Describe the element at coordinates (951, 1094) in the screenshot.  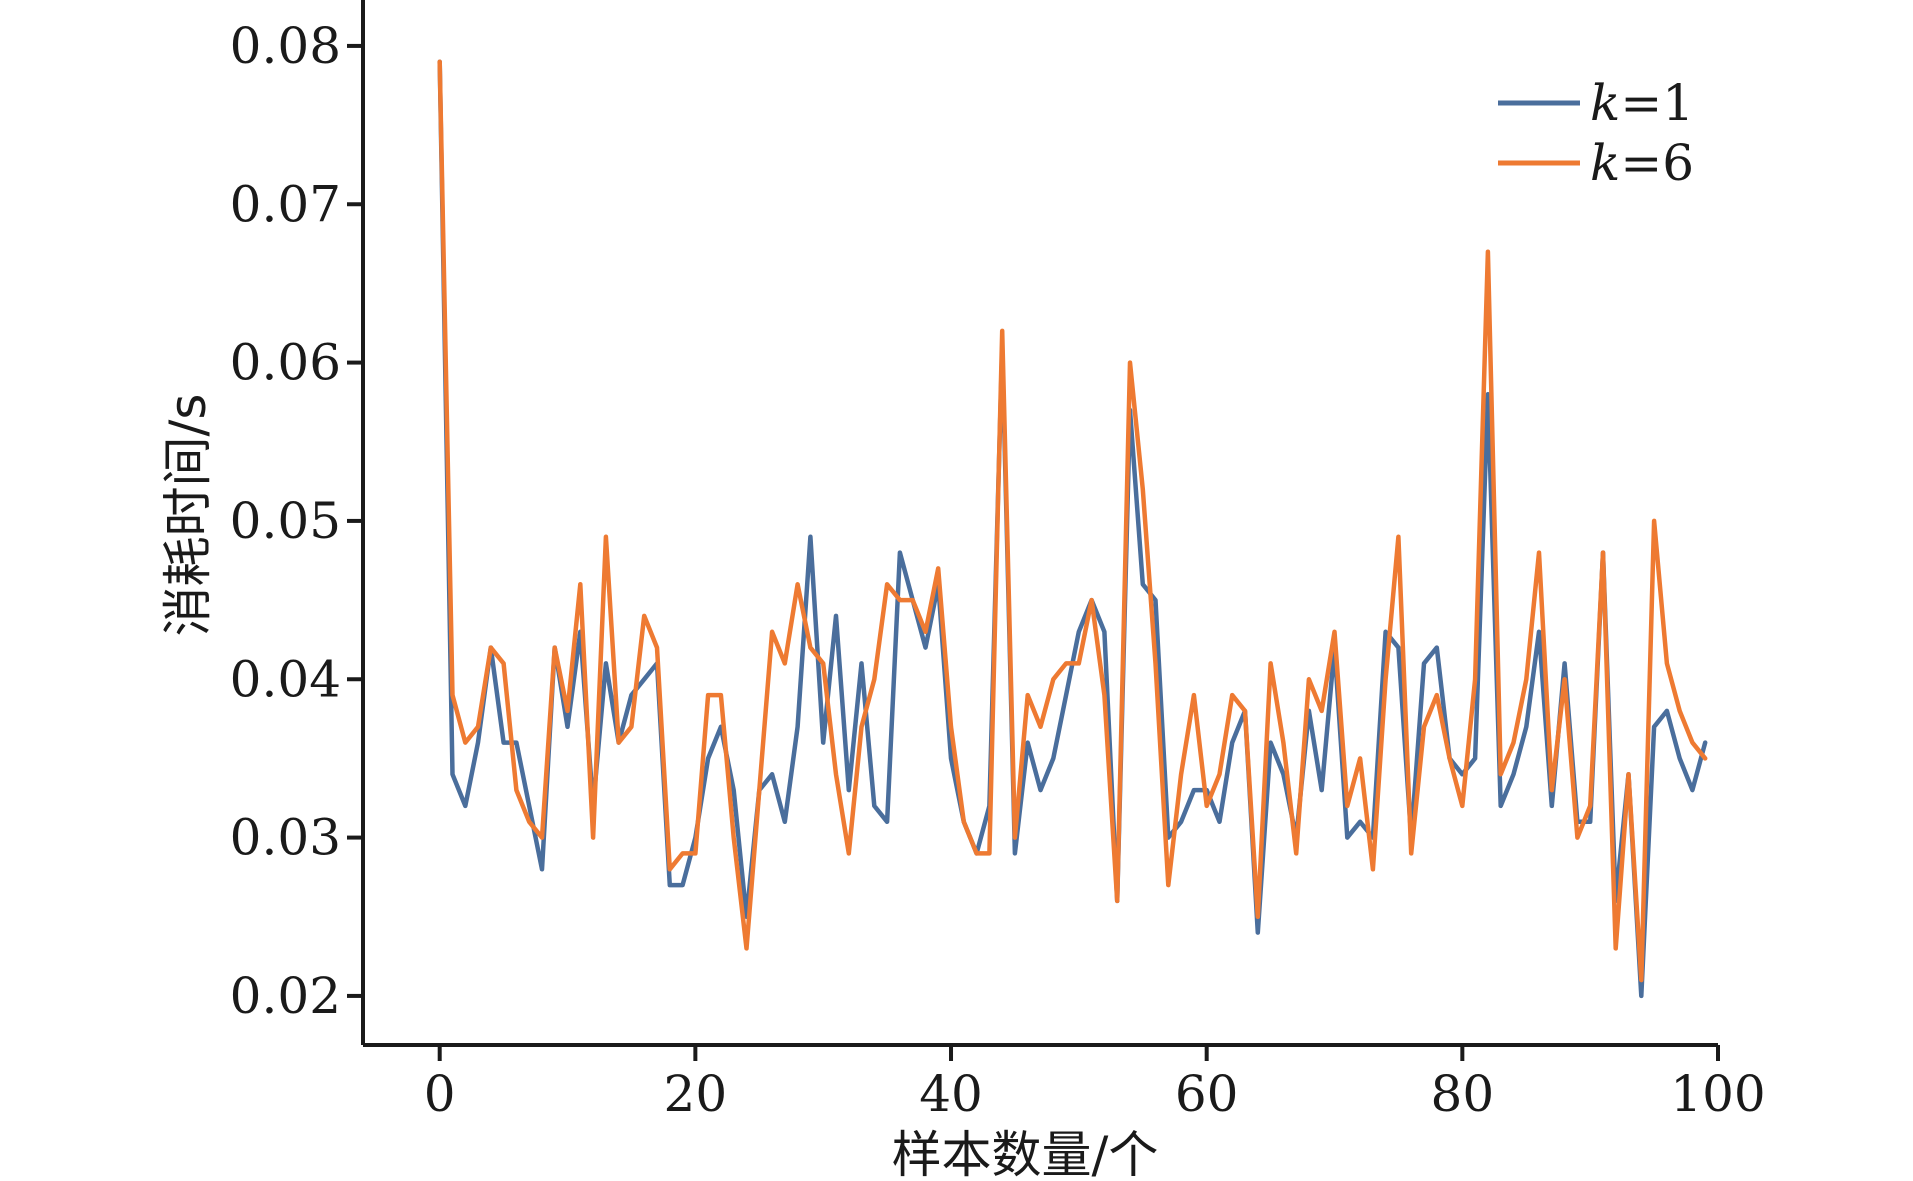
I see `x-tick-label: 40` at that location.